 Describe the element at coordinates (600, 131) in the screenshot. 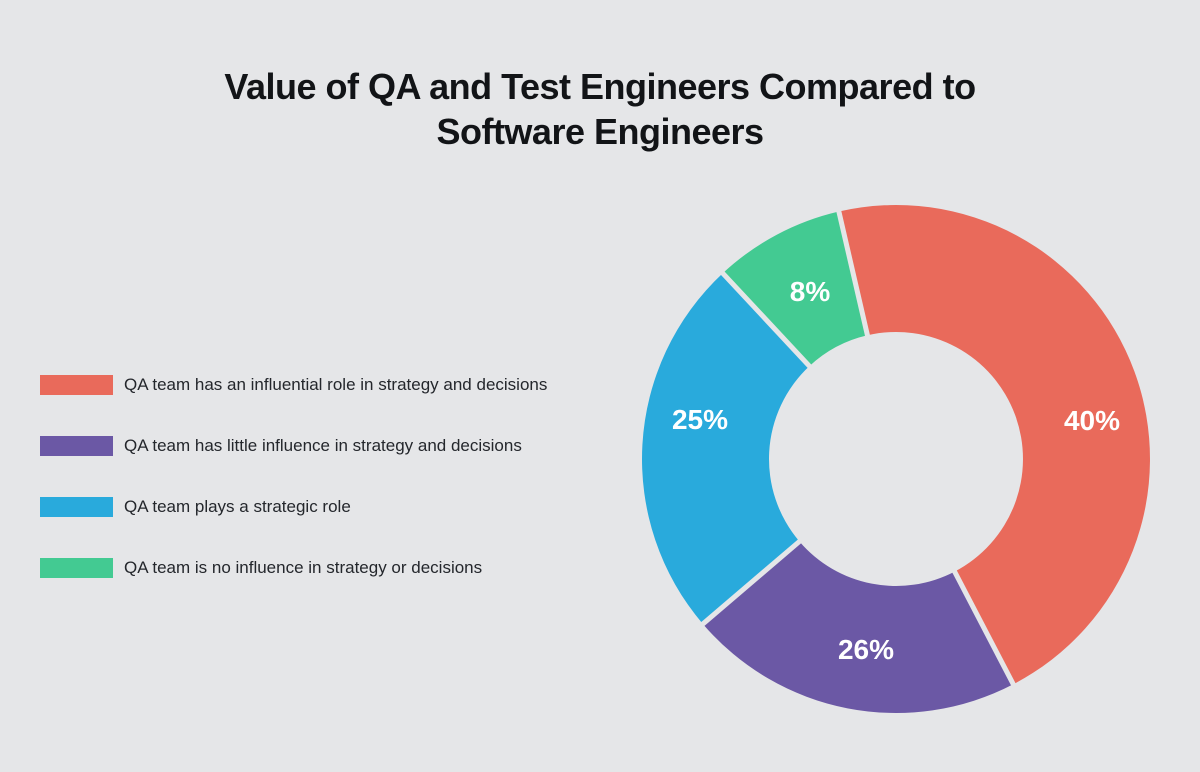

I see `chart-title-line2: Software Engineers` at that location.